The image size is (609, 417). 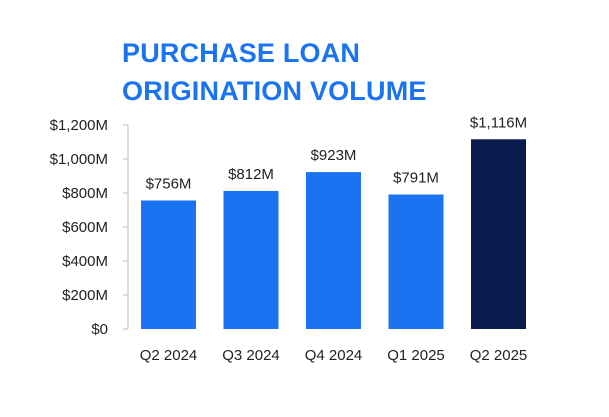 What do you see at coordinates (79, 125) in the screenshot?
I see `y-tick-label: $1,200M` at bounding box center [79, 125].